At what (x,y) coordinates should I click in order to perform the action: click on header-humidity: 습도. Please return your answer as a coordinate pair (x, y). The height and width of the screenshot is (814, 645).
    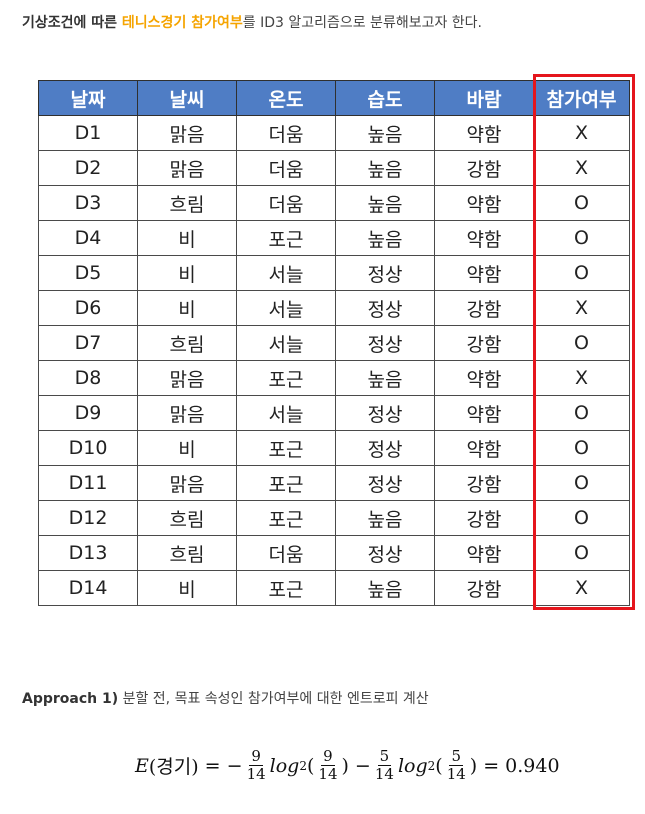
    Looking at the image, I should click on (385, 98).